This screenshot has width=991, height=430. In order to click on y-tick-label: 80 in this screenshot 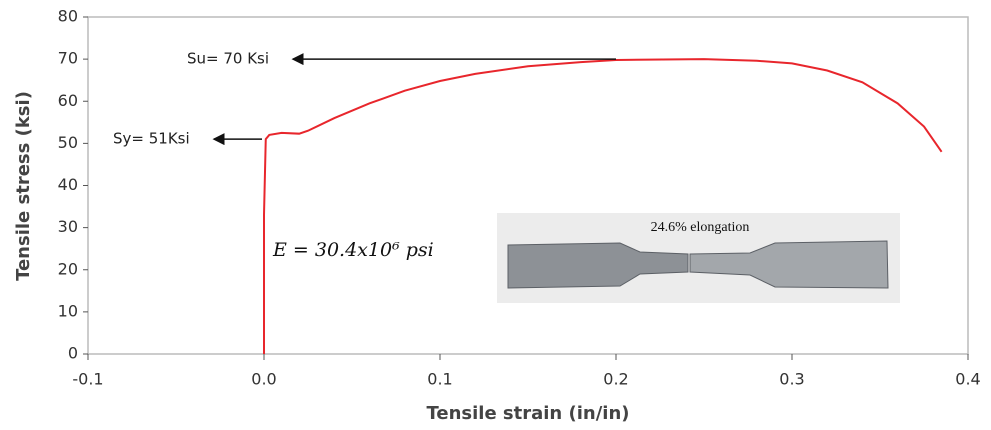, I will do `click(68, 16)`.